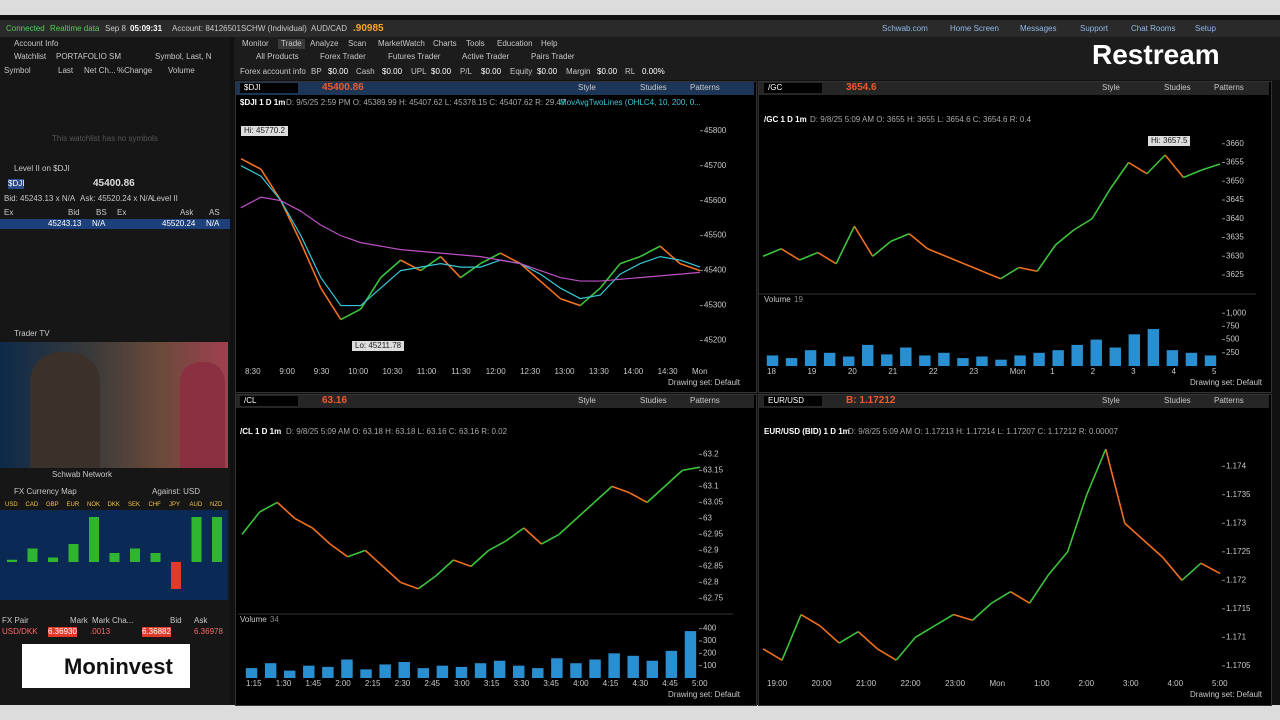 The image size is (1280, 720). What do you see at coordinates (1173, 371) in the screenshot?
I see `x-tick-label: 4` at bounding box center [1173, 371].